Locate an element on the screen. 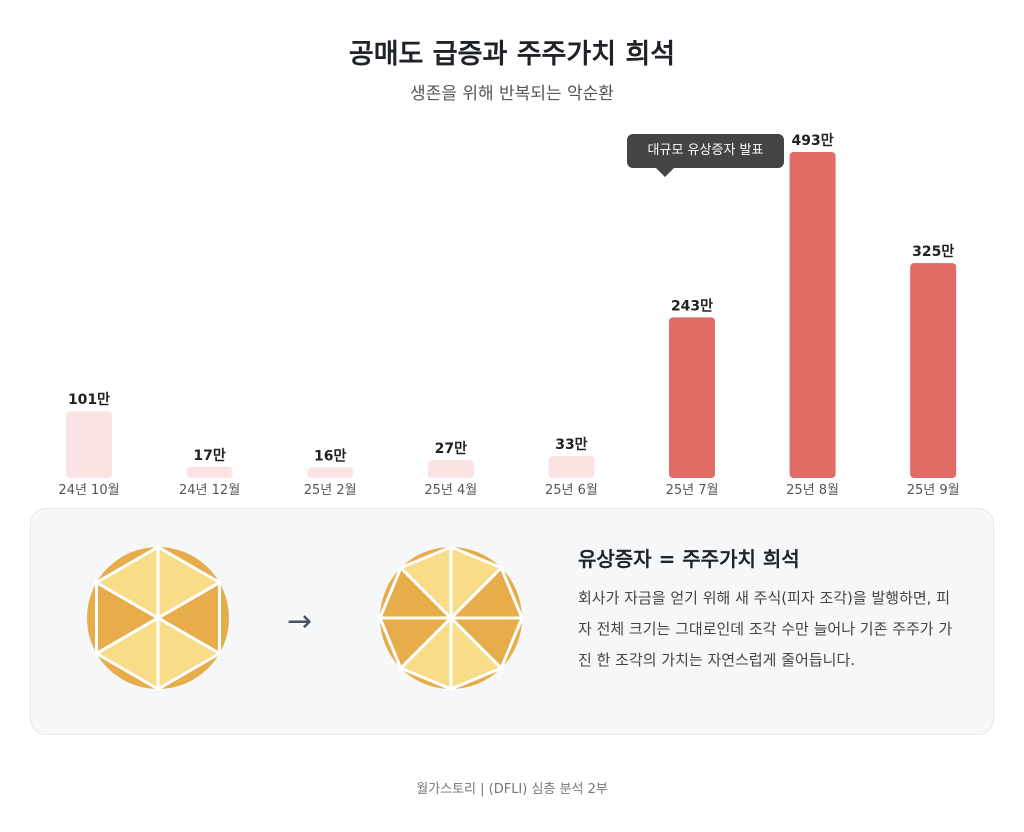 Image resolution: width=1024 pixels, height=832 pixels. data-label: 101만 is located at coordinates (89, 400).